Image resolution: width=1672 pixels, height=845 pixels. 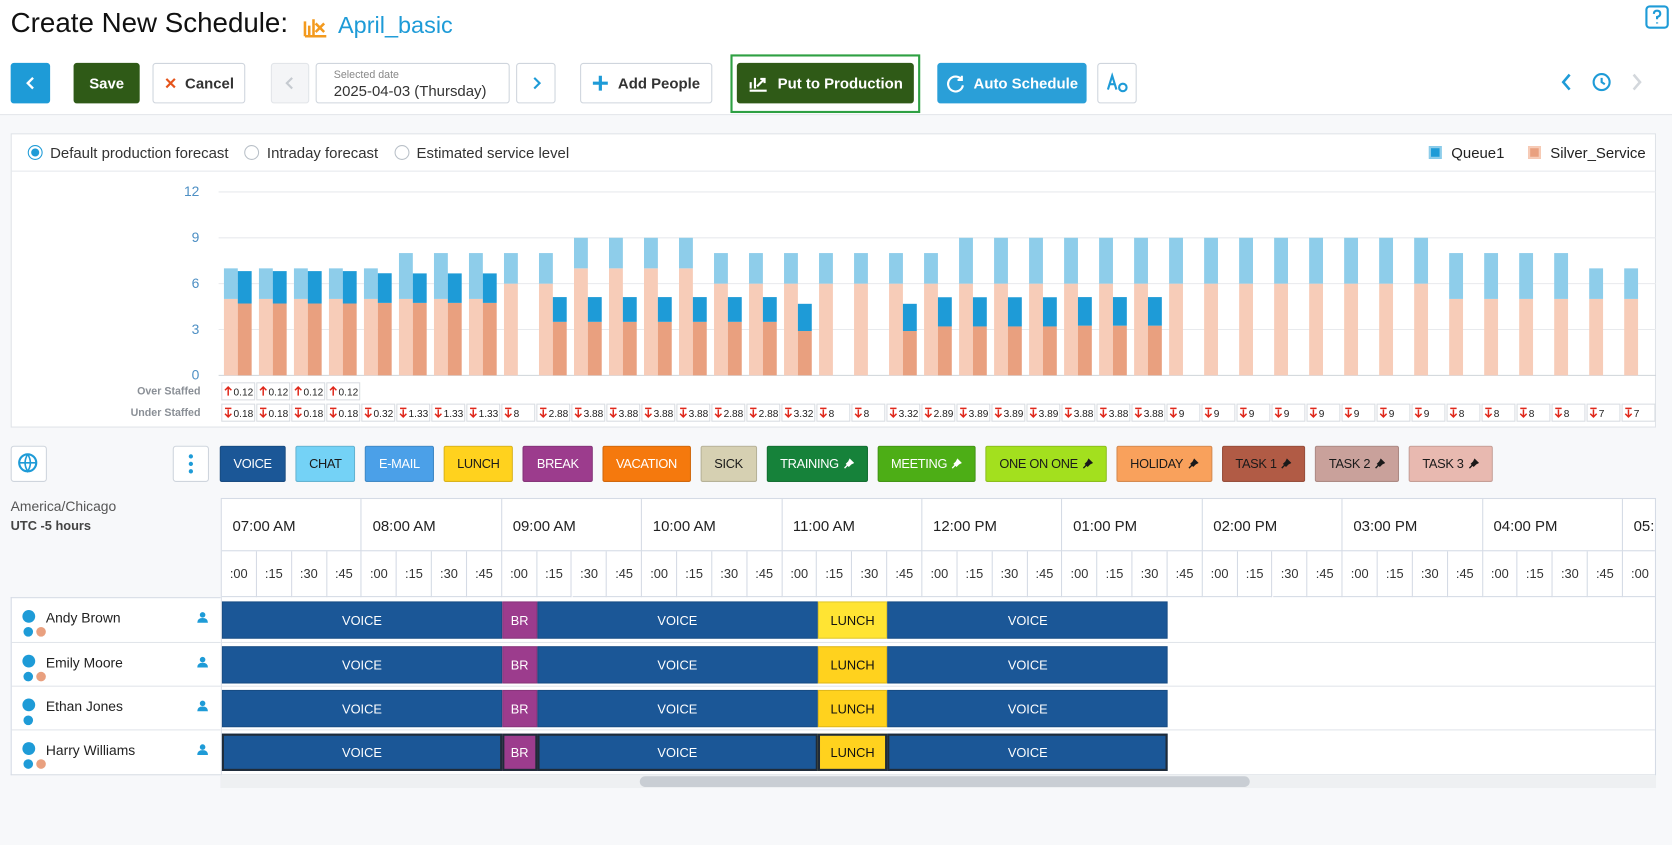 I want to click on cancel-button: Cancel, so click(x=199, y=83).